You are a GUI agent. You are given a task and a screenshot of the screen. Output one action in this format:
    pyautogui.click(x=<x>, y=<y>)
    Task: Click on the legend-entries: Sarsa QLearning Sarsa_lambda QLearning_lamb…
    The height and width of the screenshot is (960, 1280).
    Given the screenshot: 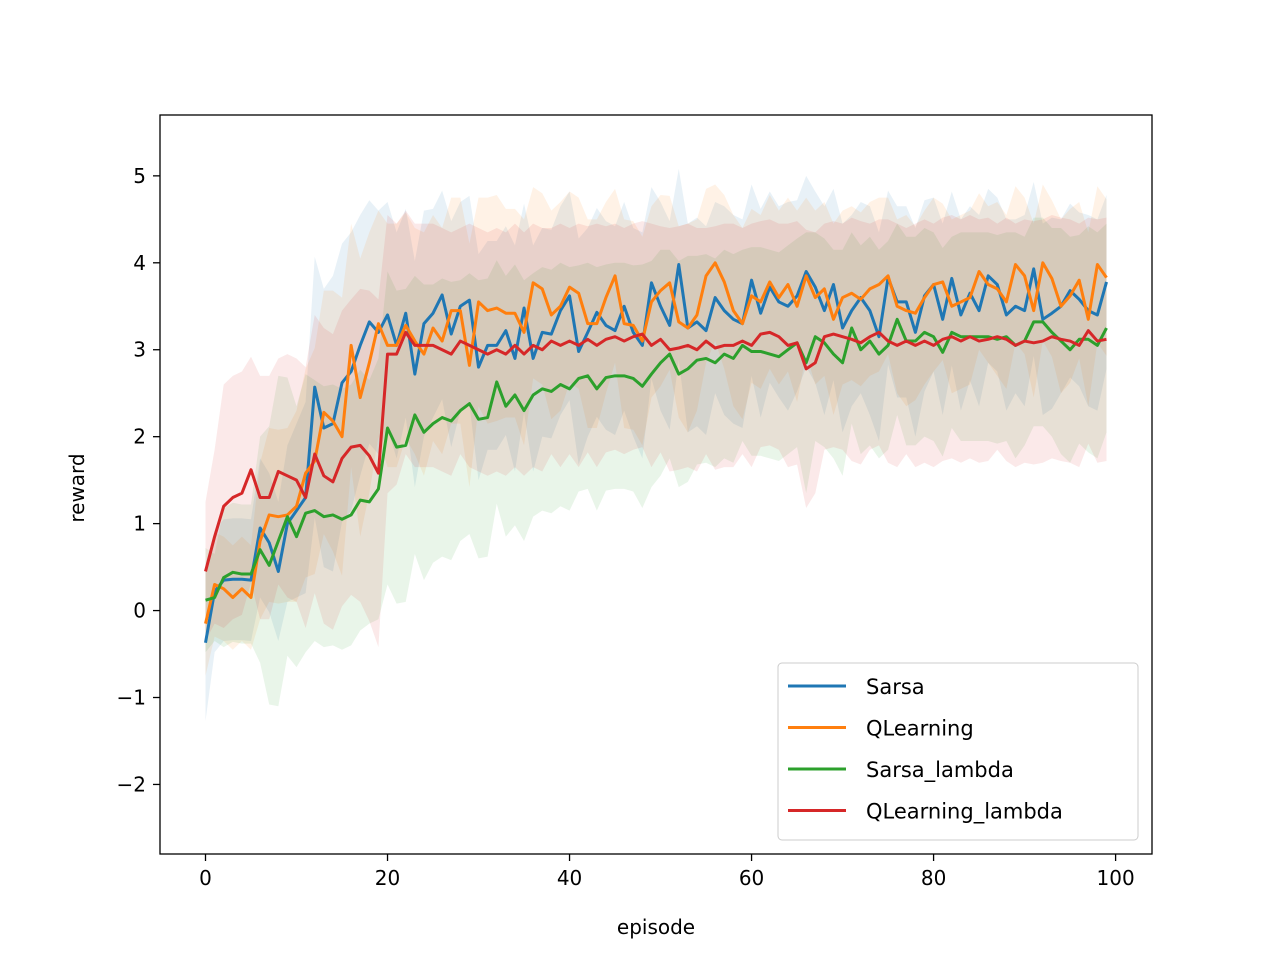 What is the action you would take?
    pyautogui.click(x=925, y=750)
    